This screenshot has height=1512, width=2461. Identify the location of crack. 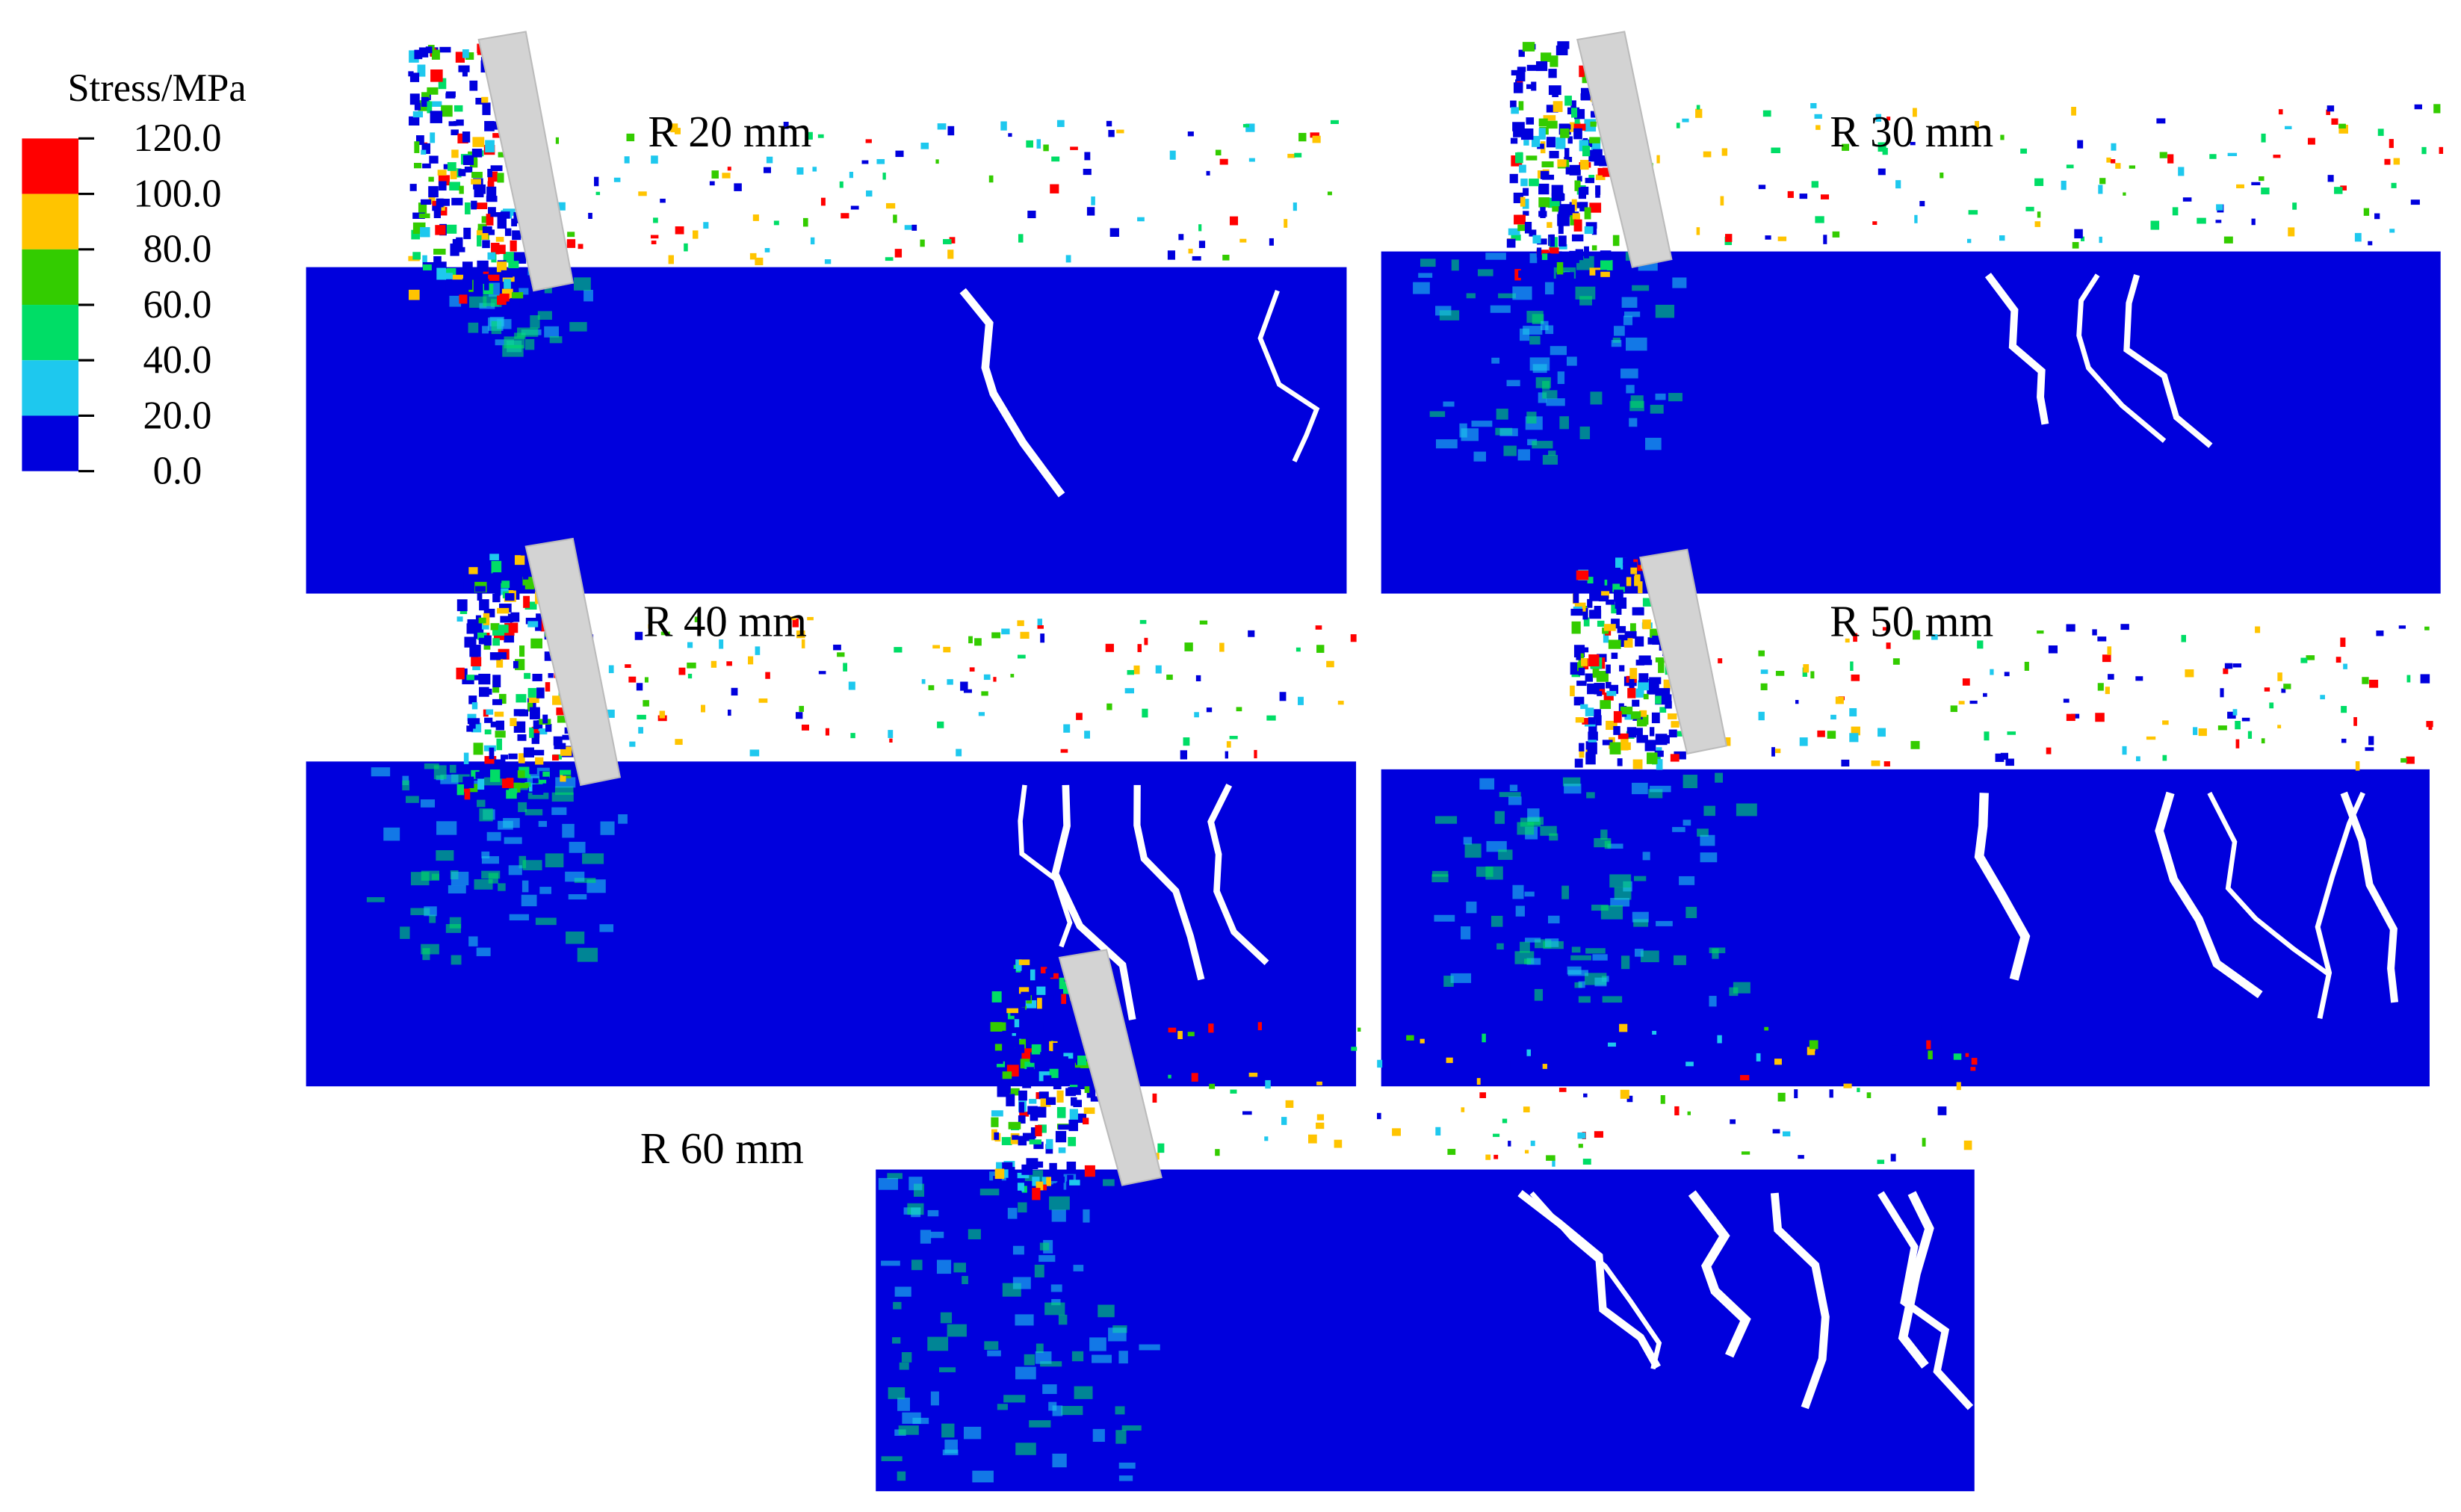
(1720, 1274).